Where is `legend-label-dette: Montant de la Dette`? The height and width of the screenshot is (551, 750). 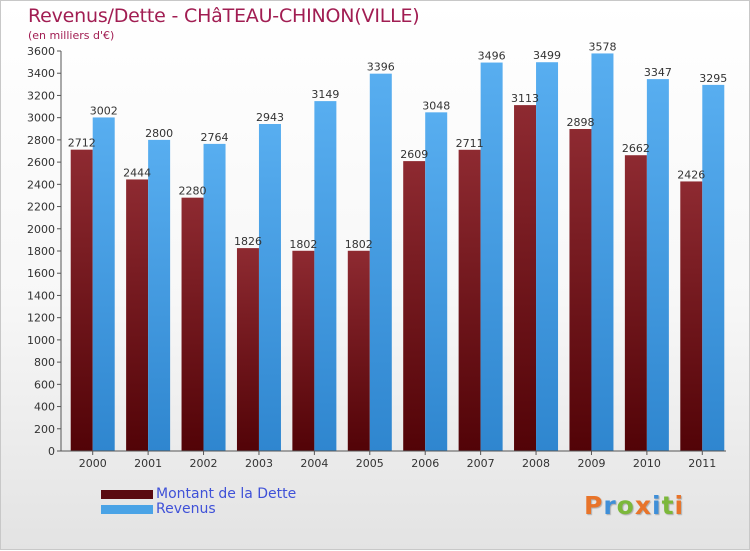
legend-label-dette: Montant de la Dette is located at coordinates (226, 494).